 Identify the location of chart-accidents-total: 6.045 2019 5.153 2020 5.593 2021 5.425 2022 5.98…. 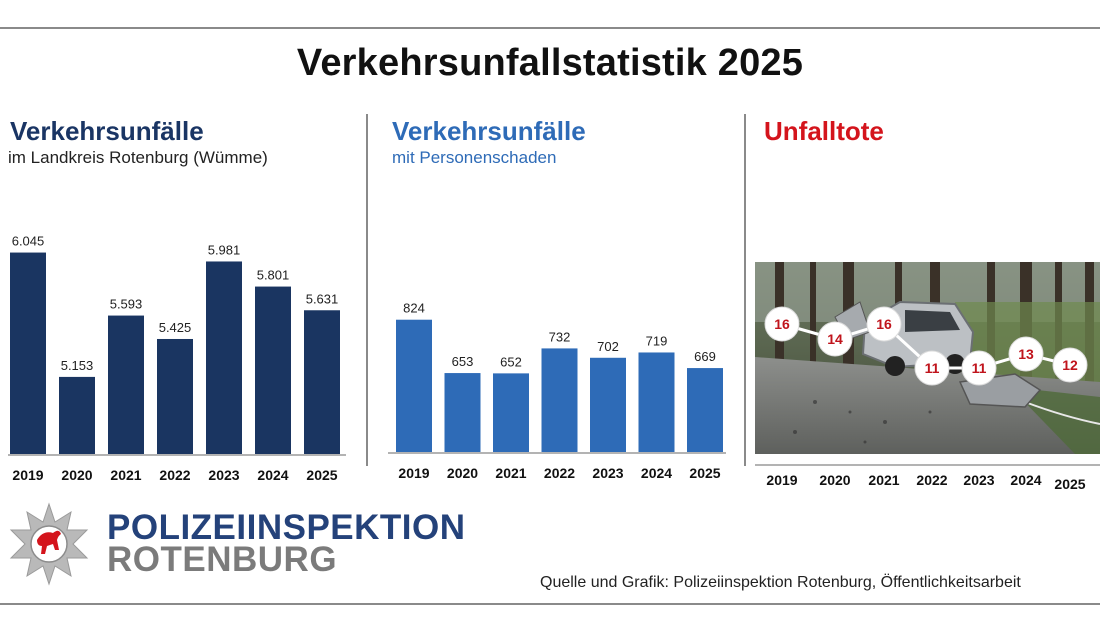
(177, 358).